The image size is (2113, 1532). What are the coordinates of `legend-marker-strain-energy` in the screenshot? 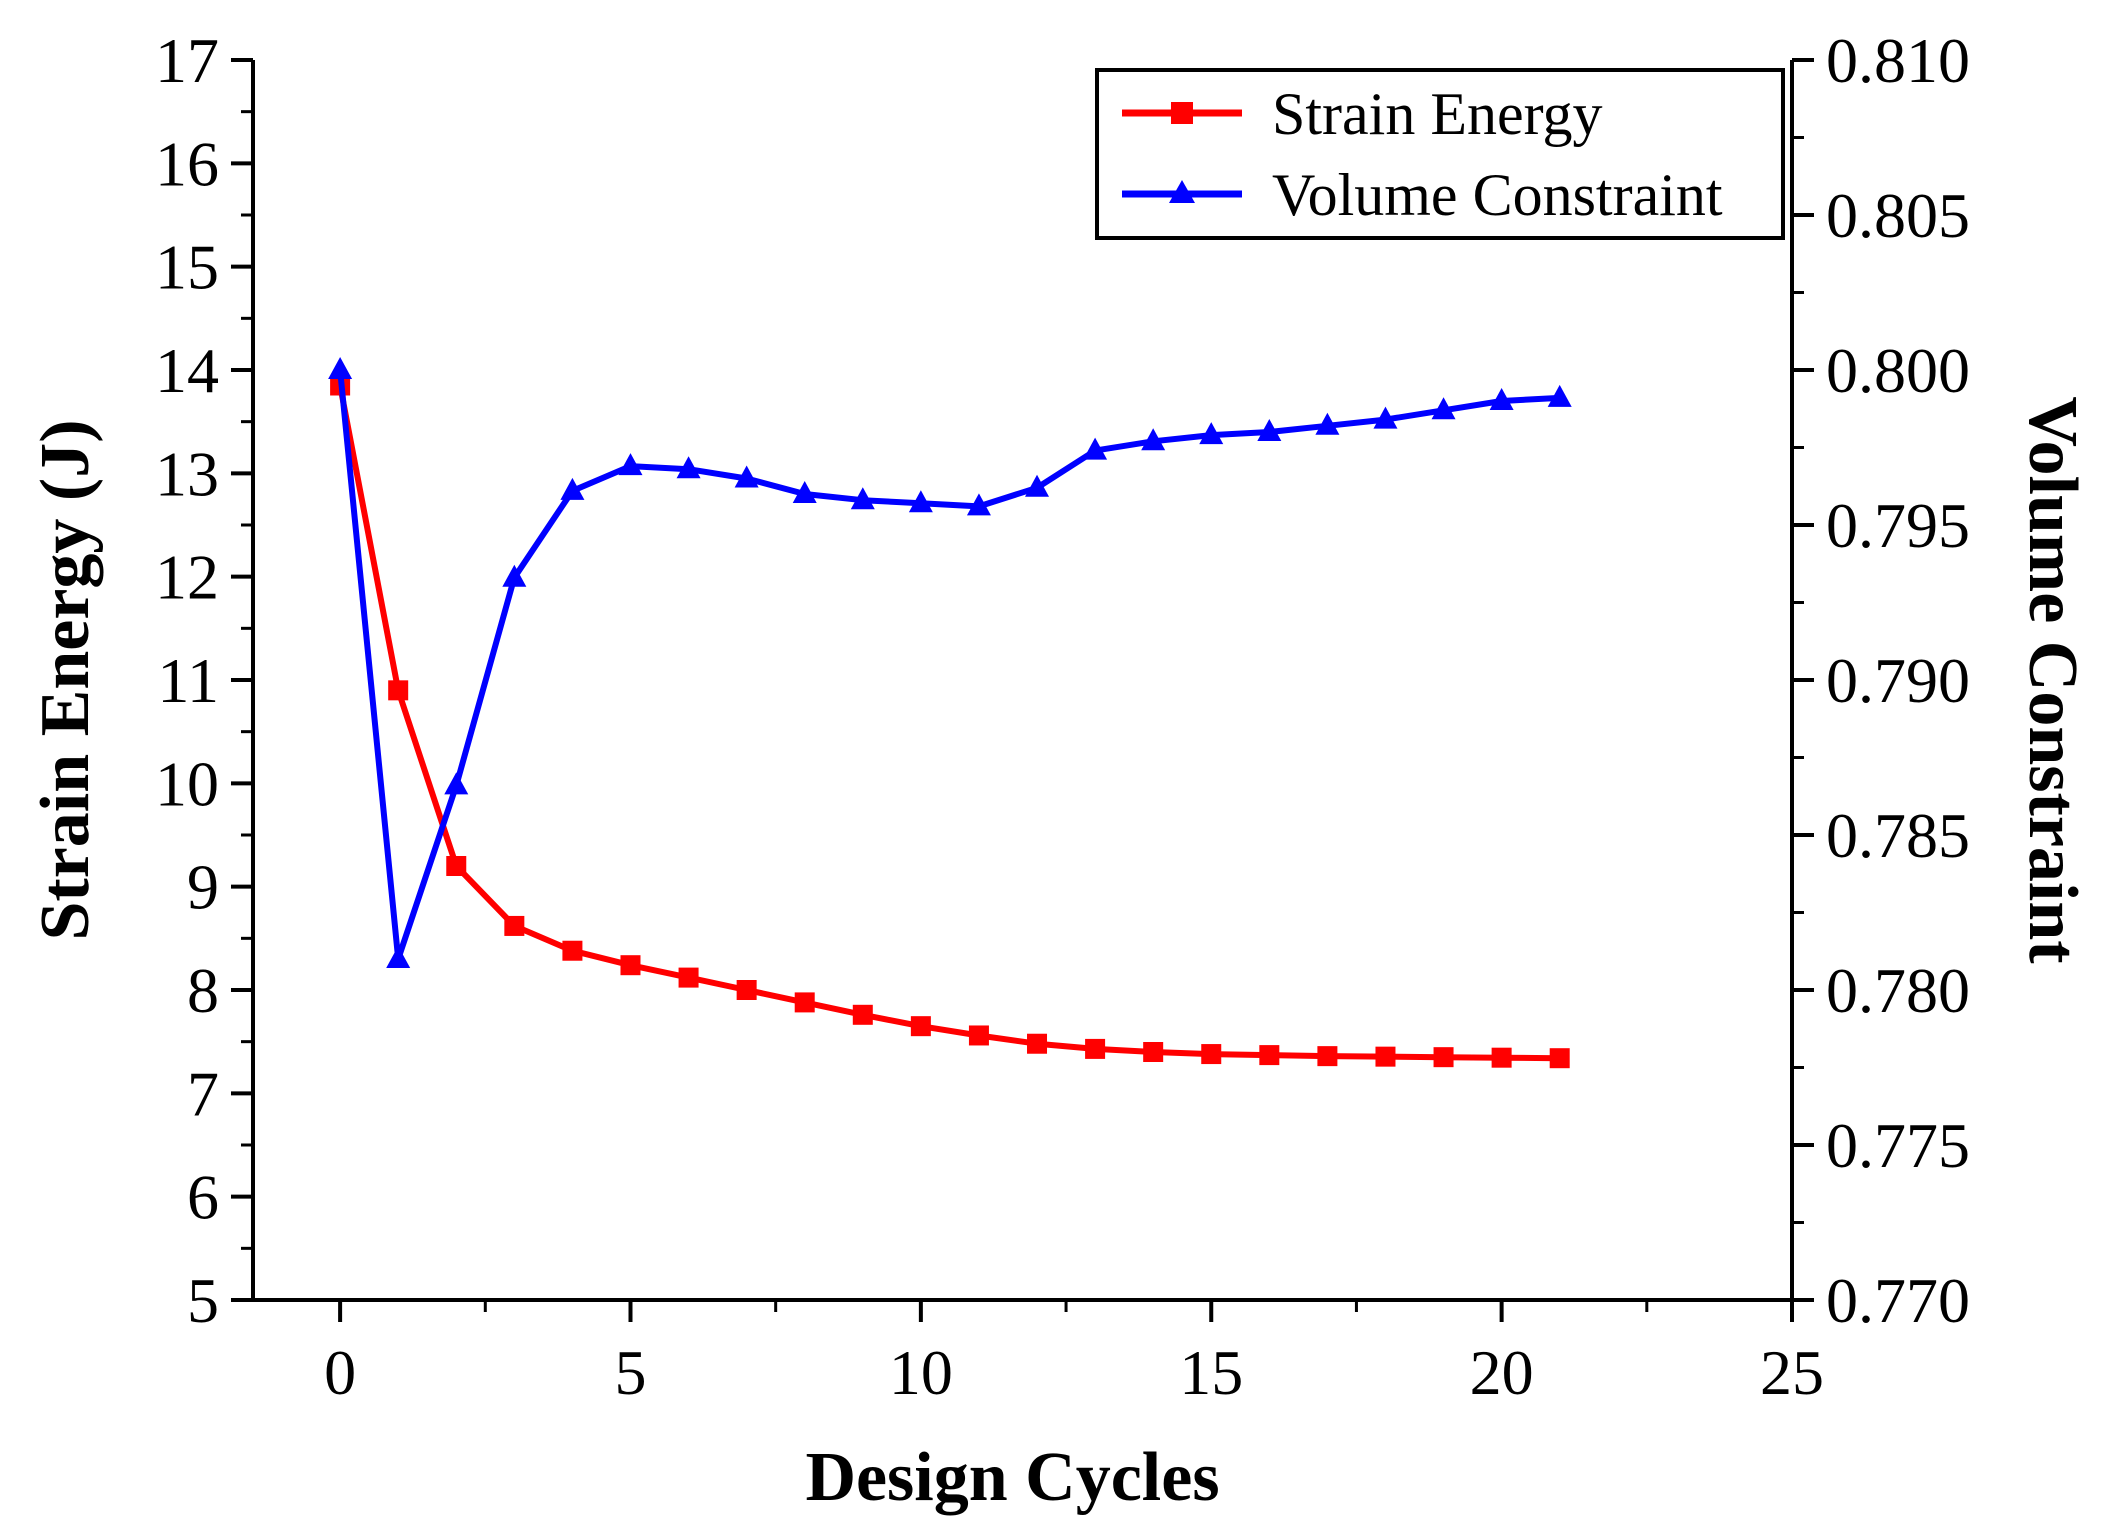 It's located at (1182, 113).